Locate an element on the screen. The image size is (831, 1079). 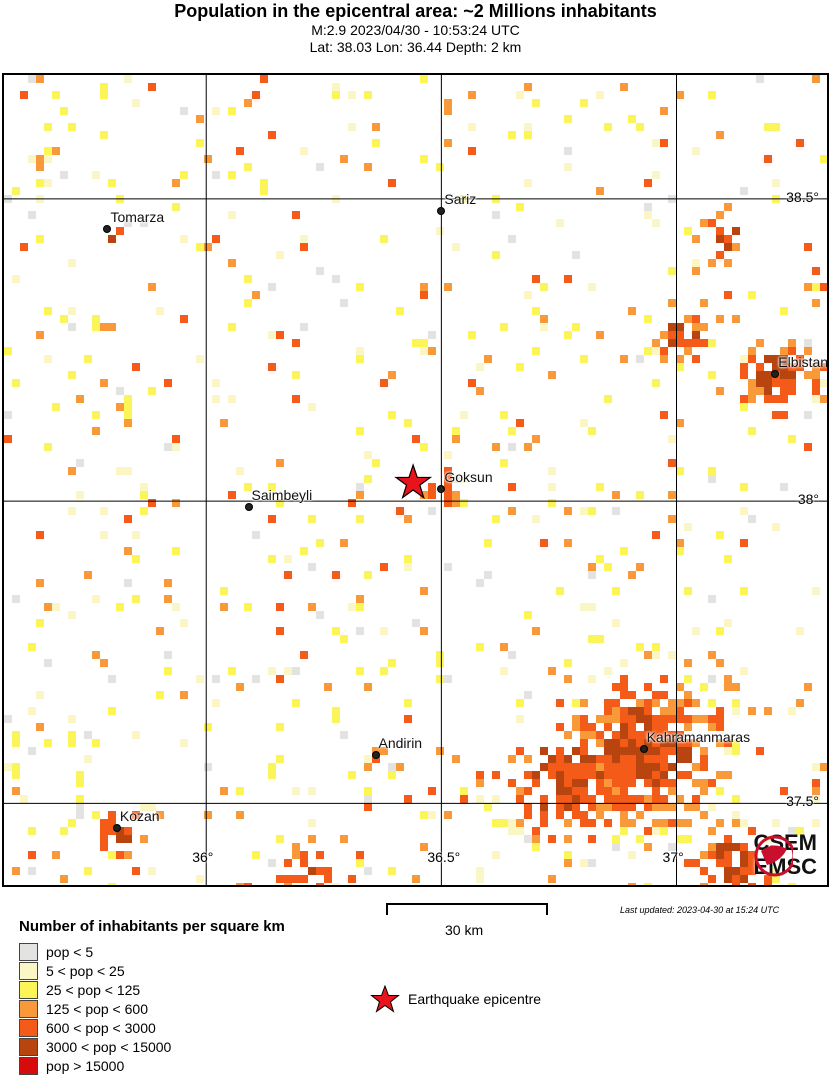
legend-label: 25 < pop < 125 is located at coordinates (93, 989).